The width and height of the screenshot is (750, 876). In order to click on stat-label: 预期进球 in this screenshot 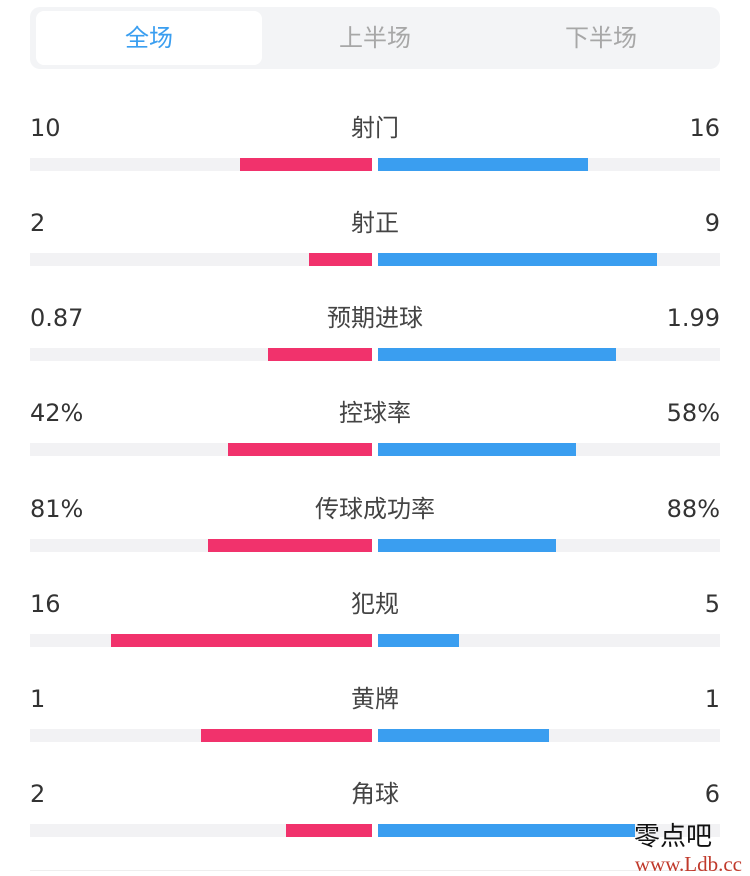, I will do `click(375, 318)`.